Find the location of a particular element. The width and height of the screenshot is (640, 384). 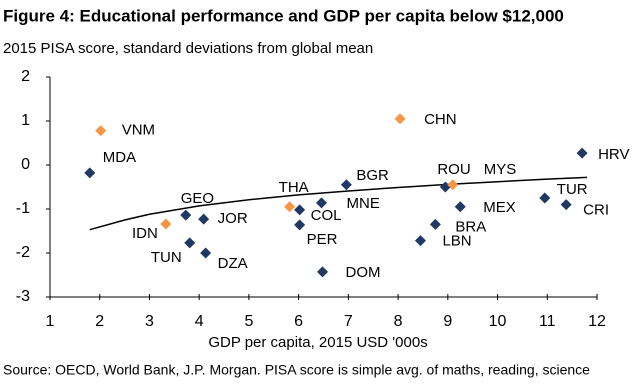

x-tick-label: 12 is located at coordinates (597, 321).